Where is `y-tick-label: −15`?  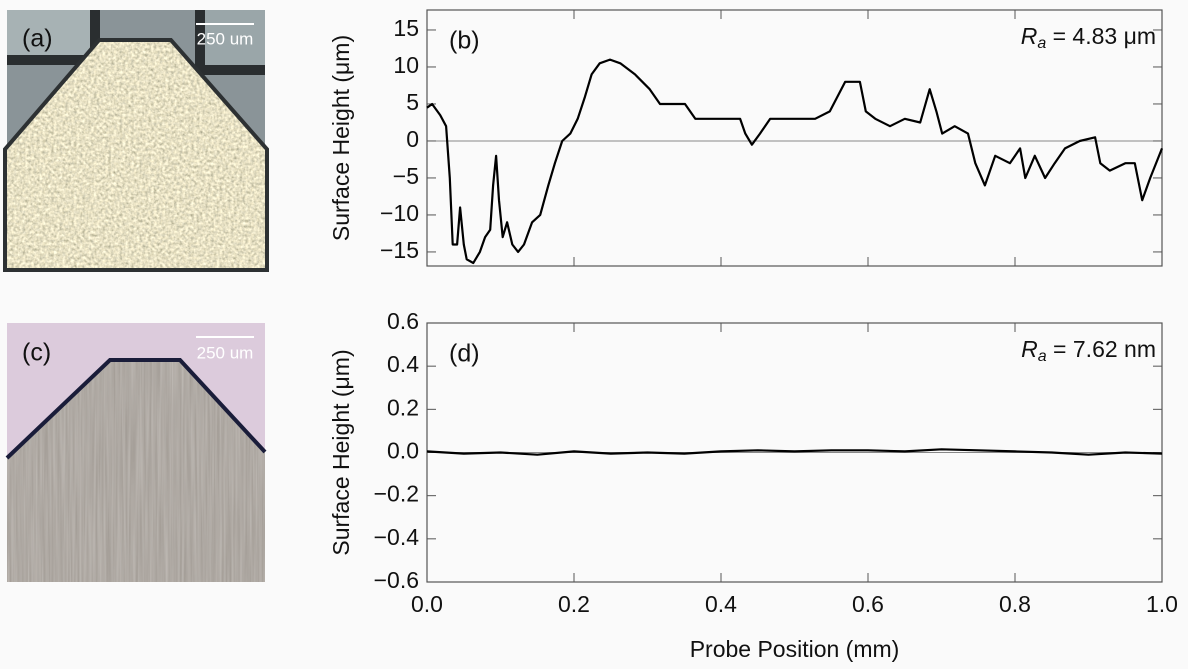
y-tick-label: −15 is located at coordinates (399, 250).